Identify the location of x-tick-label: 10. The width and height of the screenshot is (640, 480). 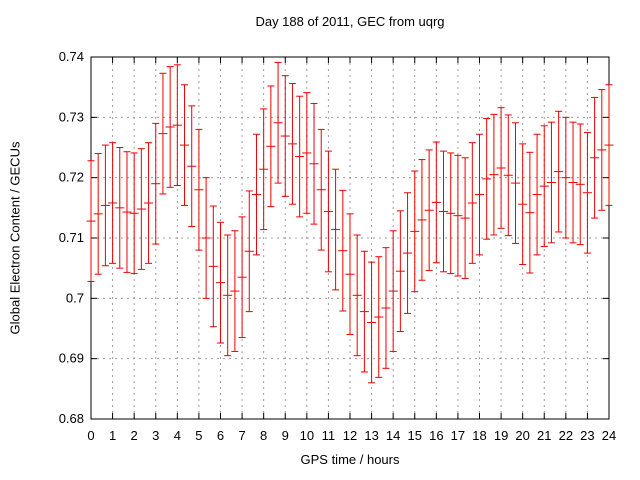
(307, 435).